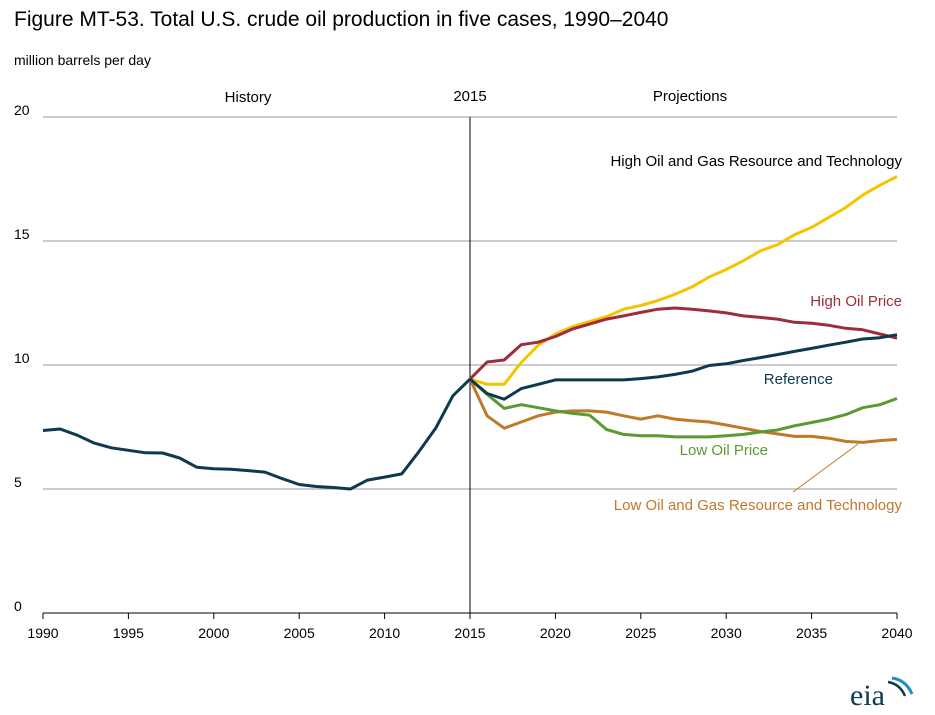  I want to click on eia-logo: eia, so click(882, 694).